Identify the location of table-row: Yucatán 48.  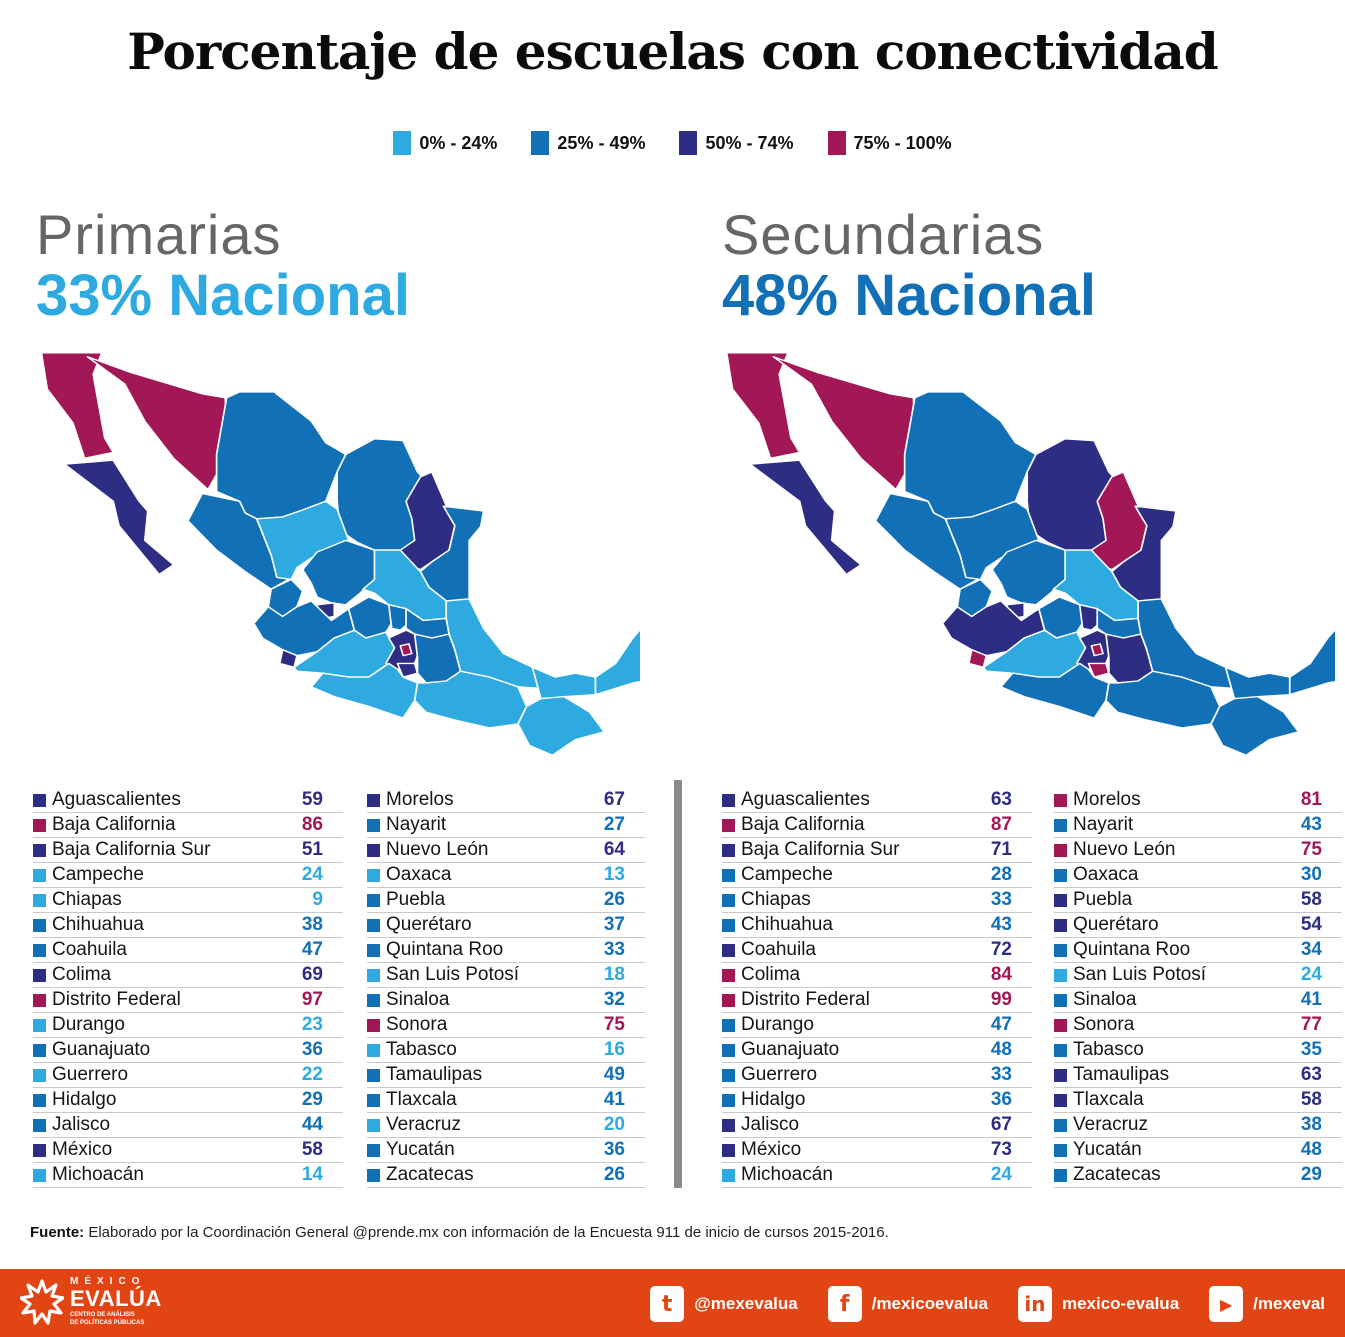
(1198, 1150).